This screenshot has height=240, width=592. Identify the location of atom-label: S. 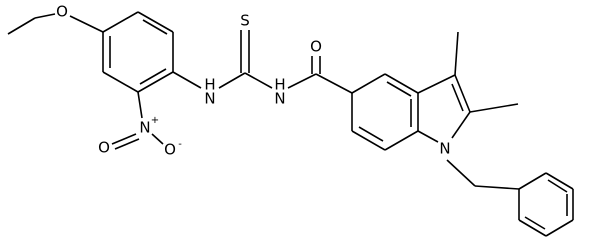
(245, 21).